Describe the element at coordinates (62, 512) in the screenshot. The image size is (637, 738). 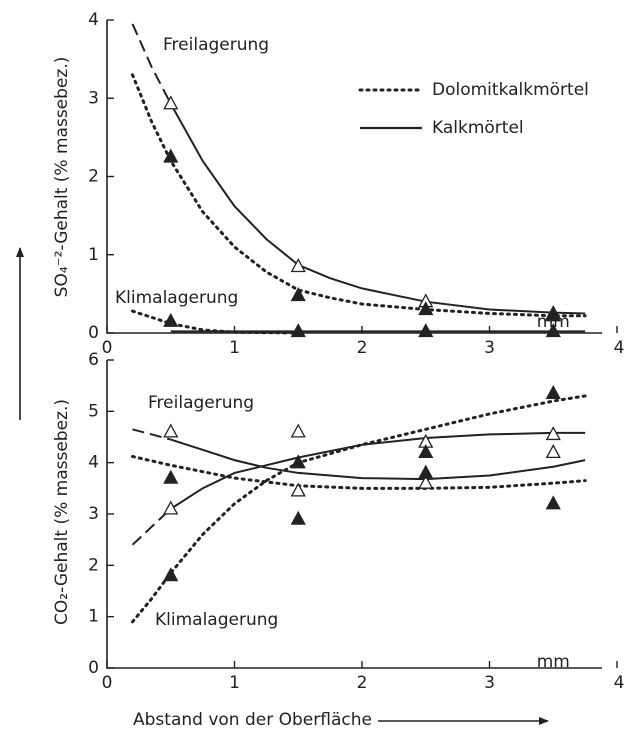
I see `y-axis-title: CO₂-Gehalt (% massebez.)` at that location.